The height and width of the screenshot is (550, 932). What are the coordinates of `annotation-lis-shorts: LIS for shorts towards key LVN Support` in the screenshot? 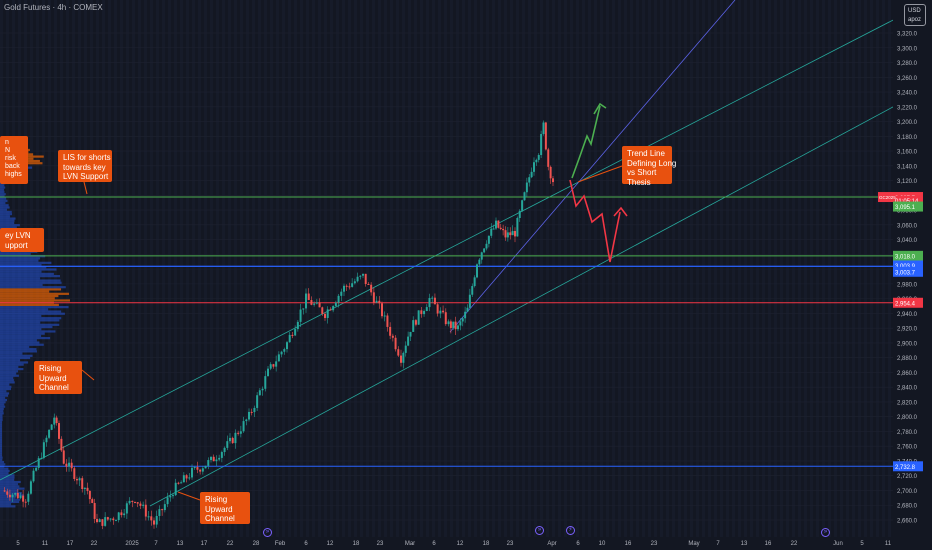 It's located at (85, 166).